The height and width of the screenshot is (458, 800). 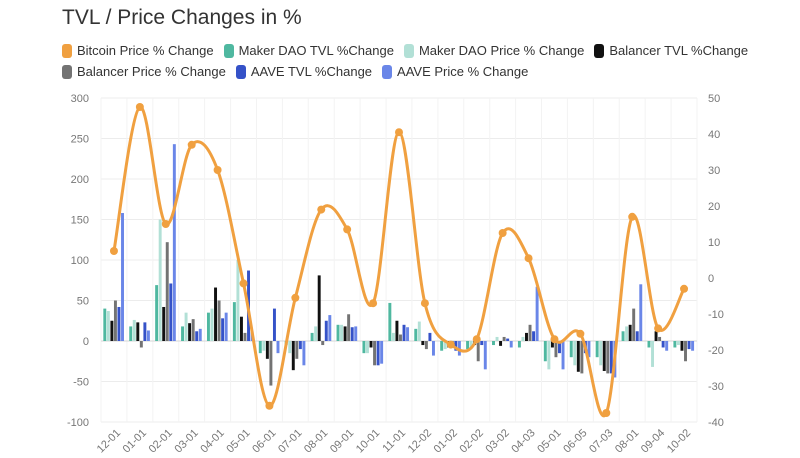 What do you see at coordinates (716, 387) in the screenshot?
I see `y-right-tick-label: -30` at bounding box center [716, 387].